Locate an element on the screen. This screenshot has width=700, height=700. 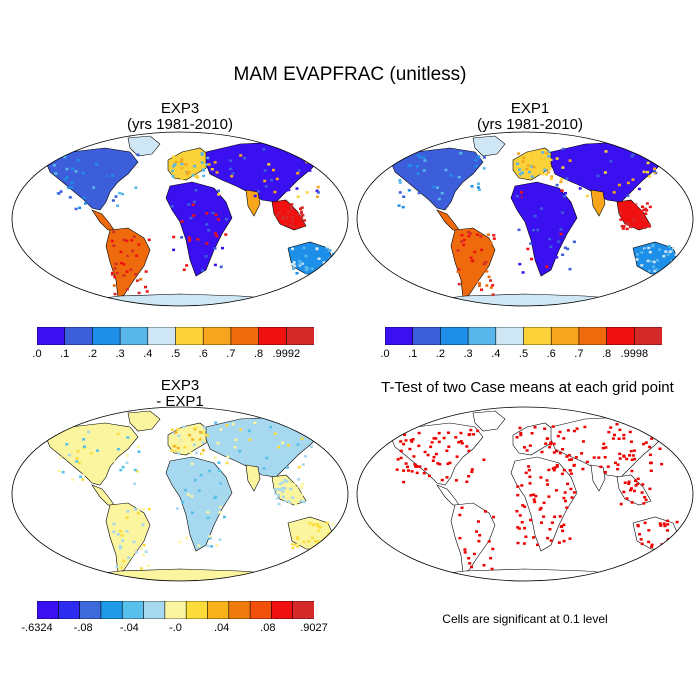
colorbar-tick-label: -.0 is located at coordinates (175, 628).